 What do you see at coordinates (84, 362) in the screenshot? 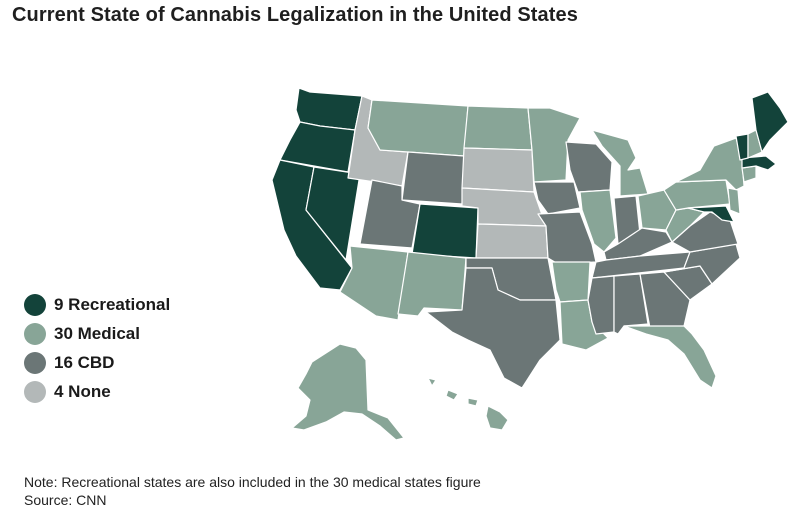
I see `legend-label: 16 CBD` at bounding box center [84, 362].